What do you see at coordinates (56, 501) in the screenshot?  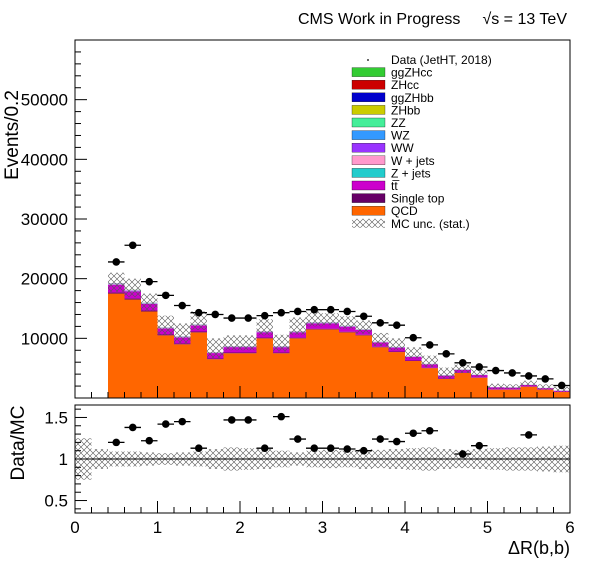 I see `ratio-y-tick-label: 0.5` at bounding box center [56, 501].